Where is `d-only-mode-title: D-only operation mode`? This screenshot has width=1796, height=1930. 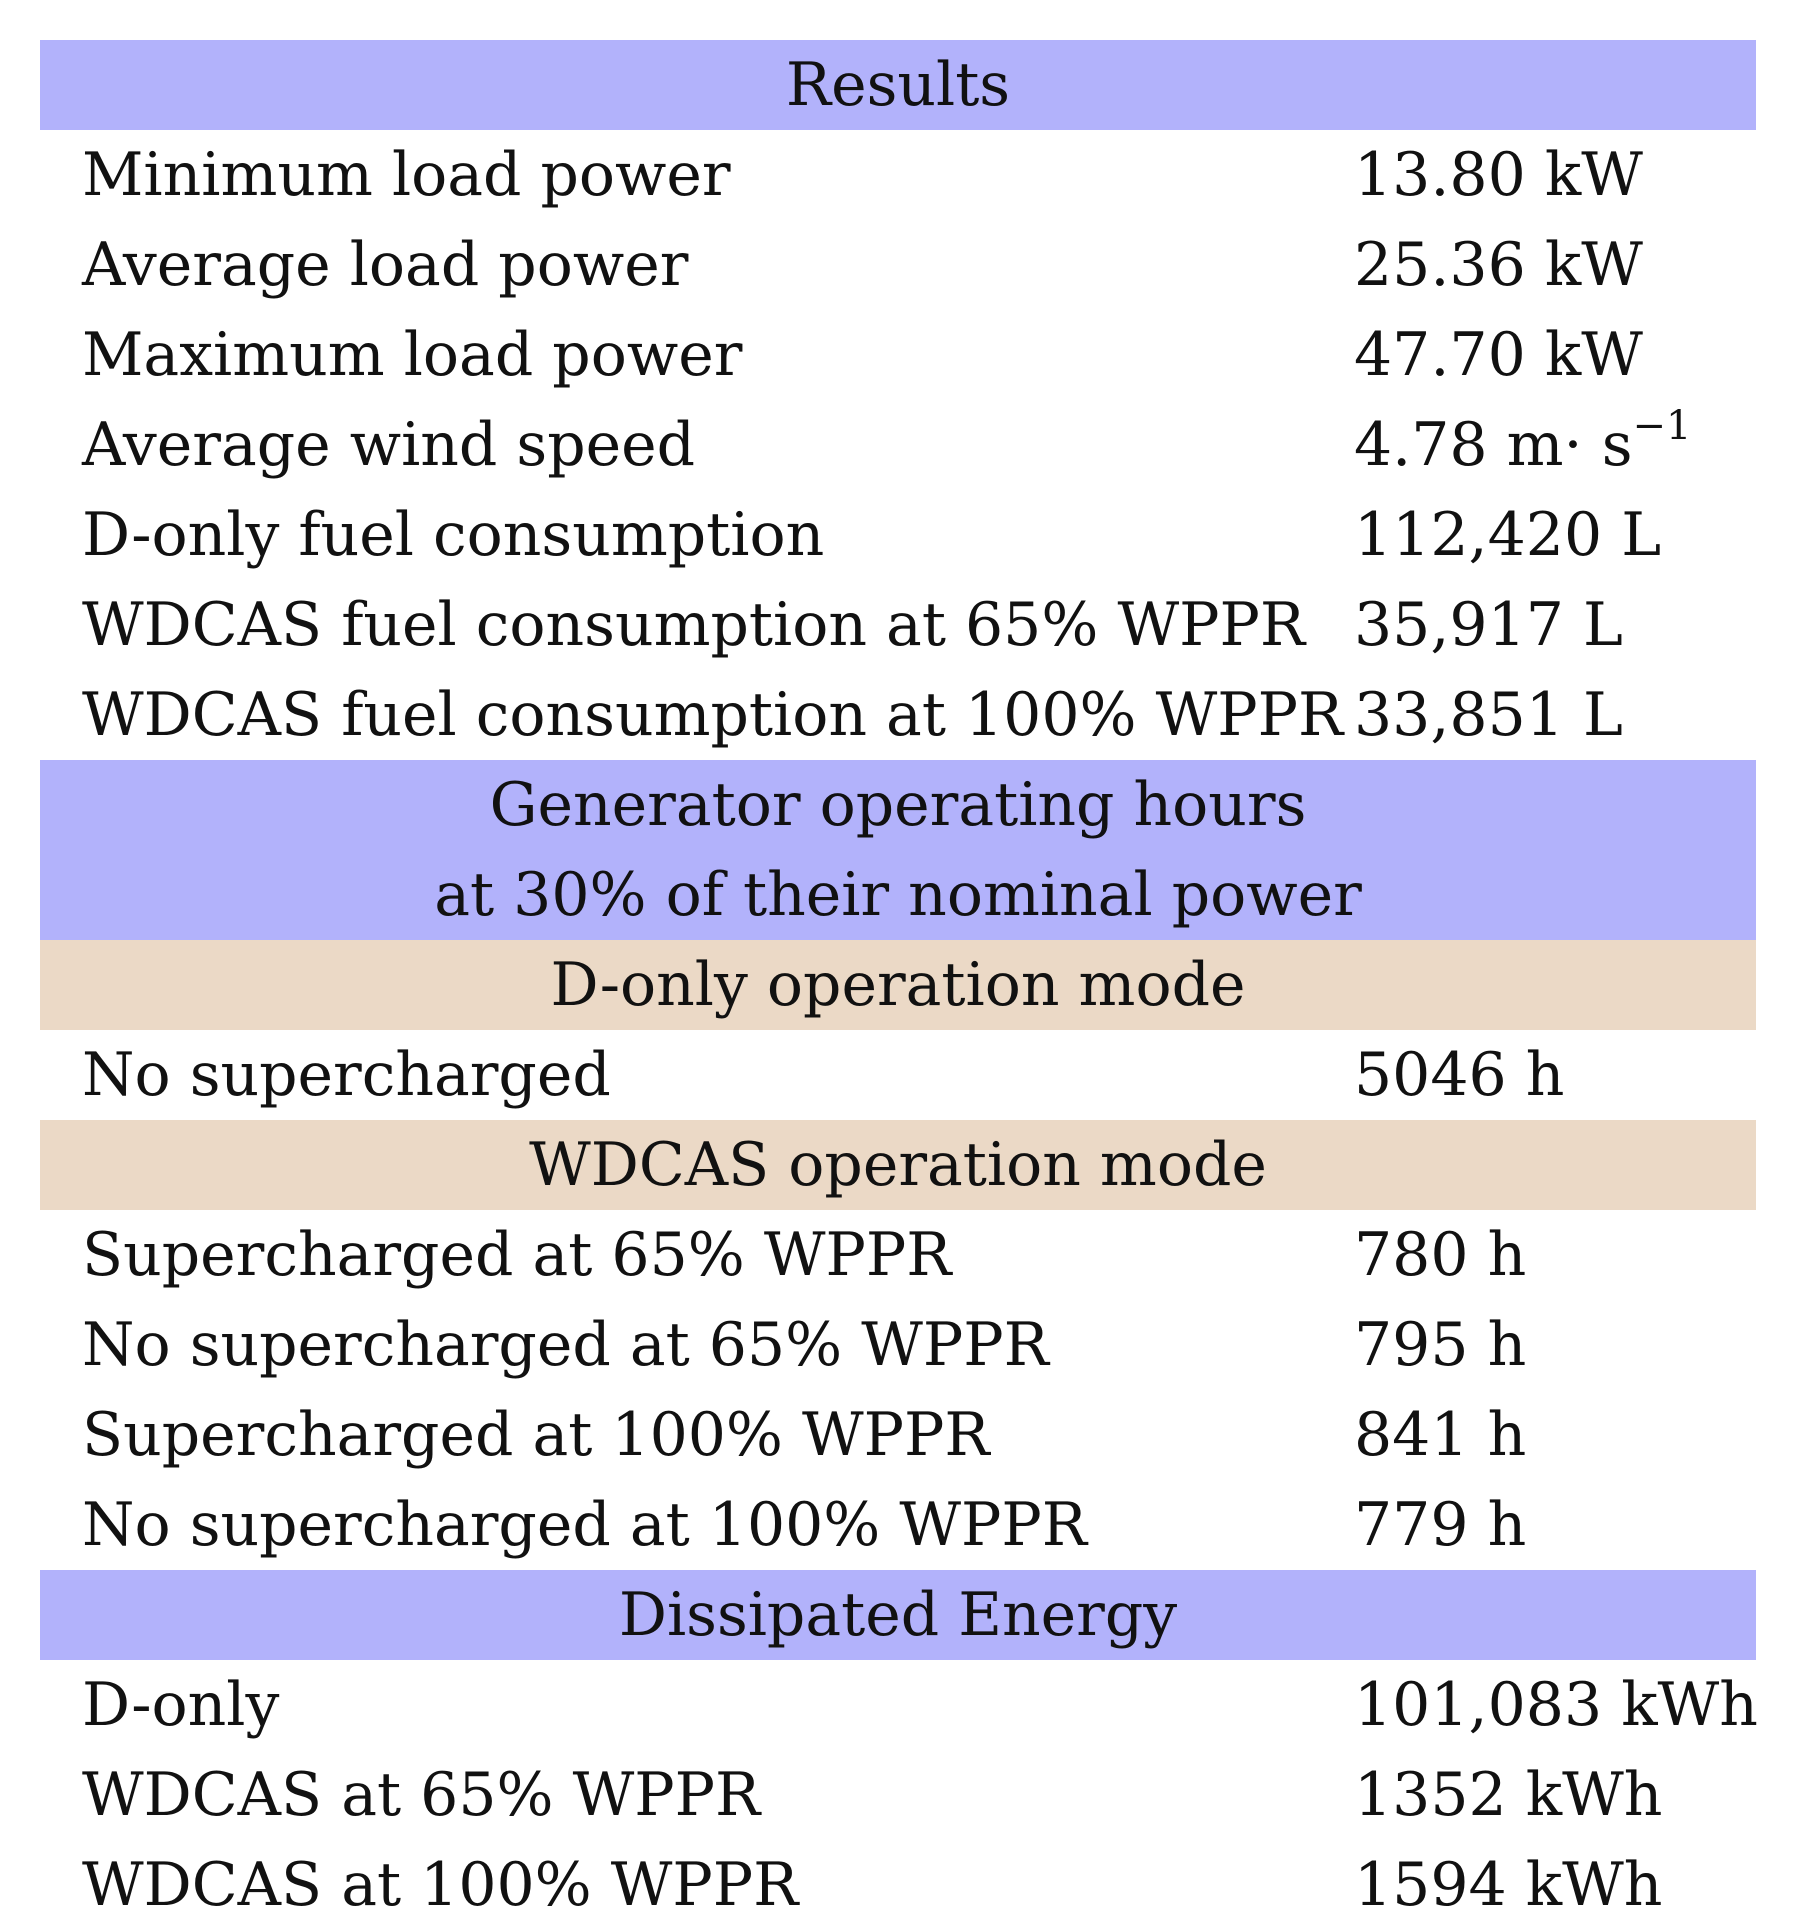
d-only-mode-title: D-only operation mode is located at coordinates (898, 985).